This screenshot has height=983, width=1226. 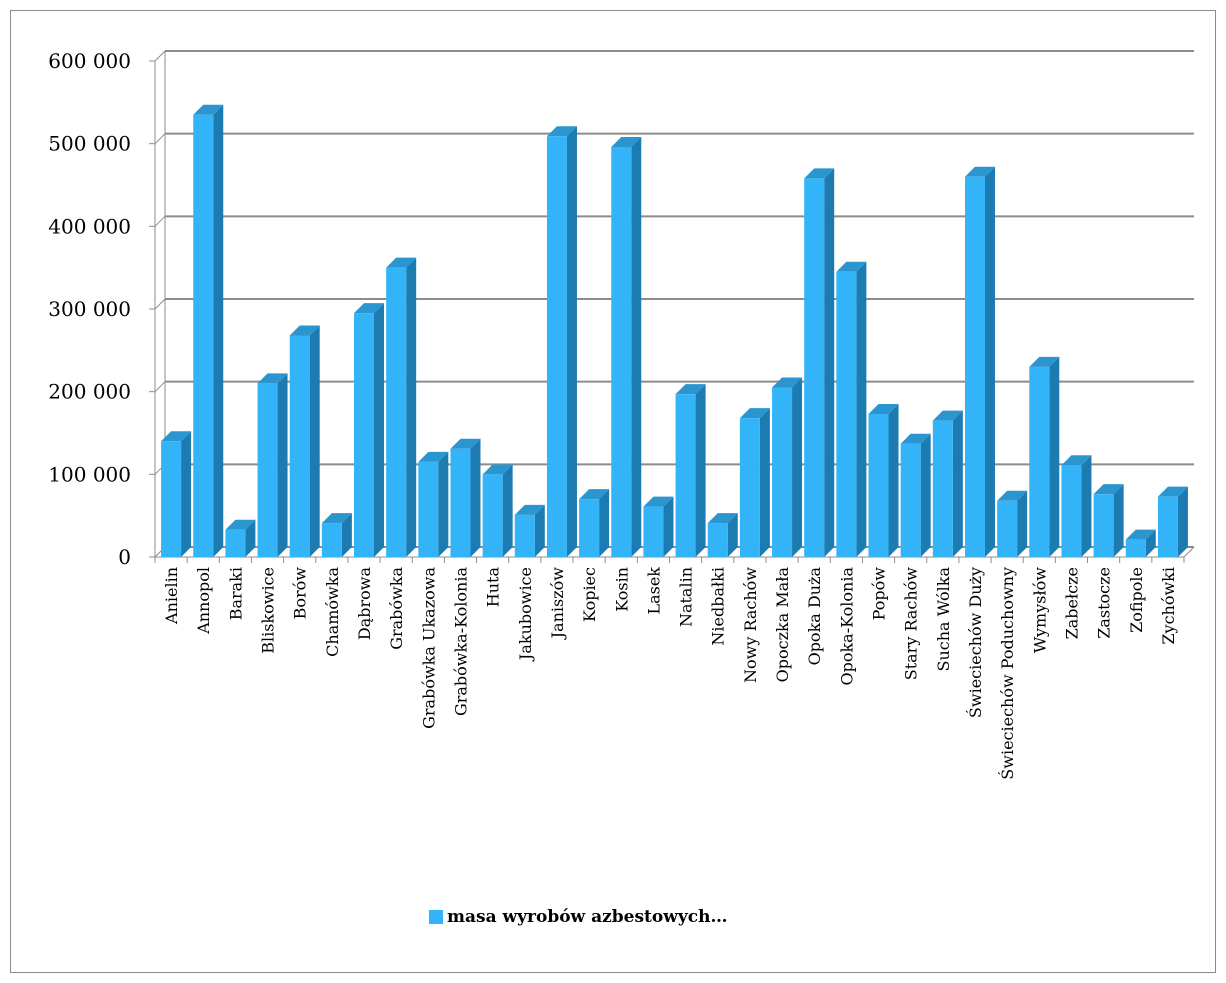 What do you see at coordinates (589, 594) in the screenshot?
I see `x-tick-label: Kopiec` at bounding box center [589, 594].